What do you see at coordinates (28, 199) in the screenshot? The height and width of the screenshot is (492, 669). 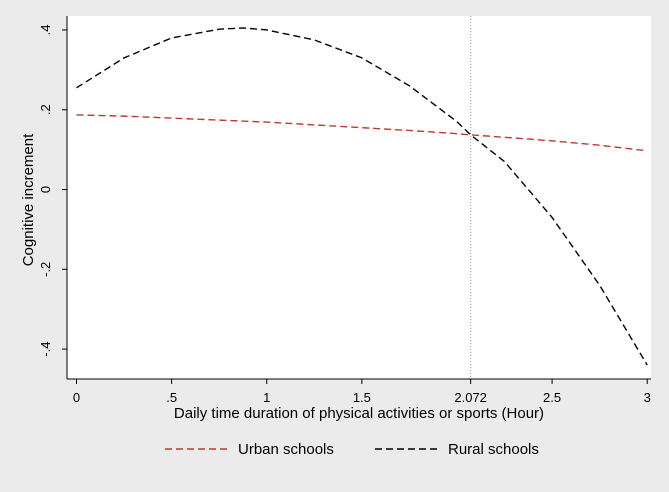 I see `y-axis-label: Cognitive increment` at bounding box center [28, 199].